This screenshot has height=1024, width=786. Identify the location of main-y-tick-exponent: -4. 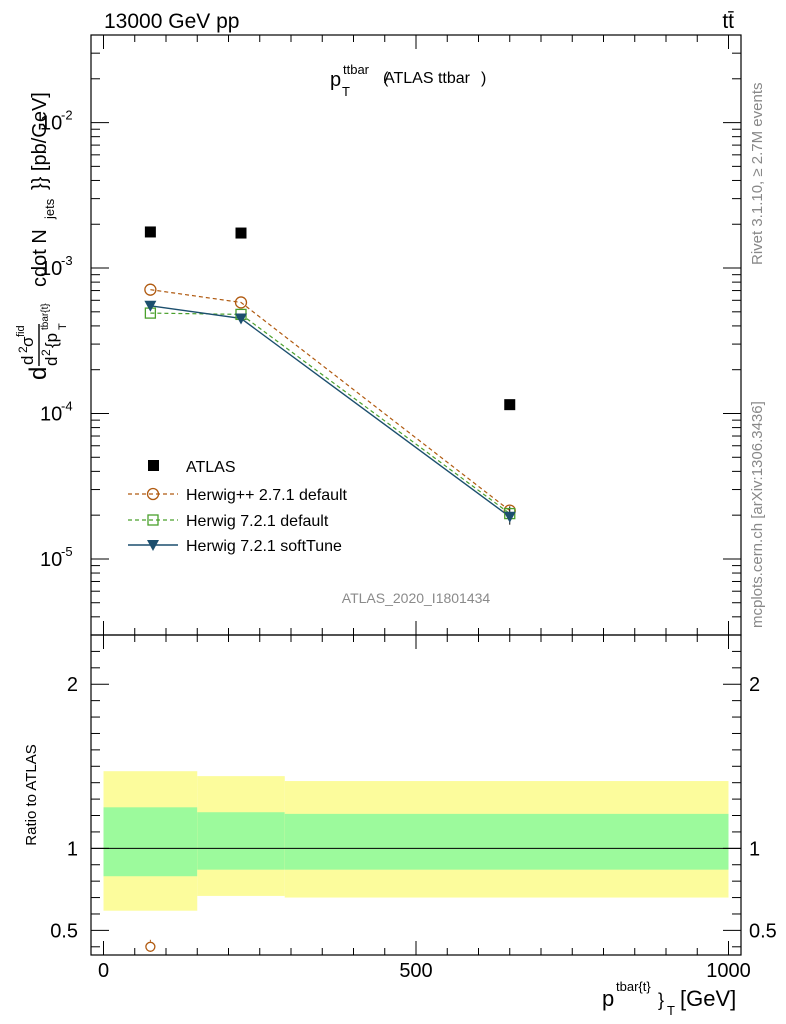
(67, 405).